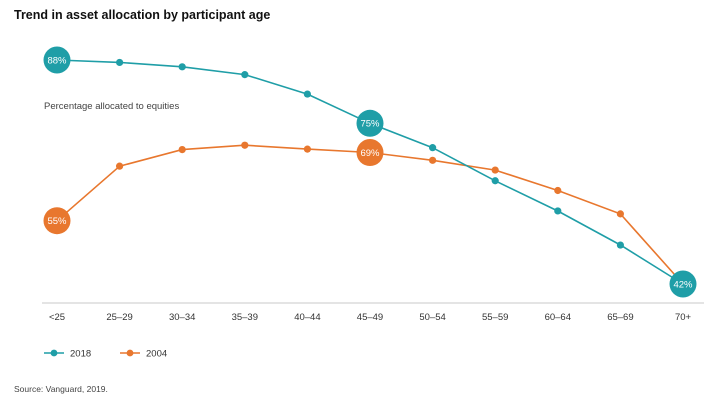 The height and width of the screenshot is (406, 720). What do you see at coordinates (143, 353) in the screenshot?
I see `legend-item-2004: 2004` at bounding box center [143, 353].